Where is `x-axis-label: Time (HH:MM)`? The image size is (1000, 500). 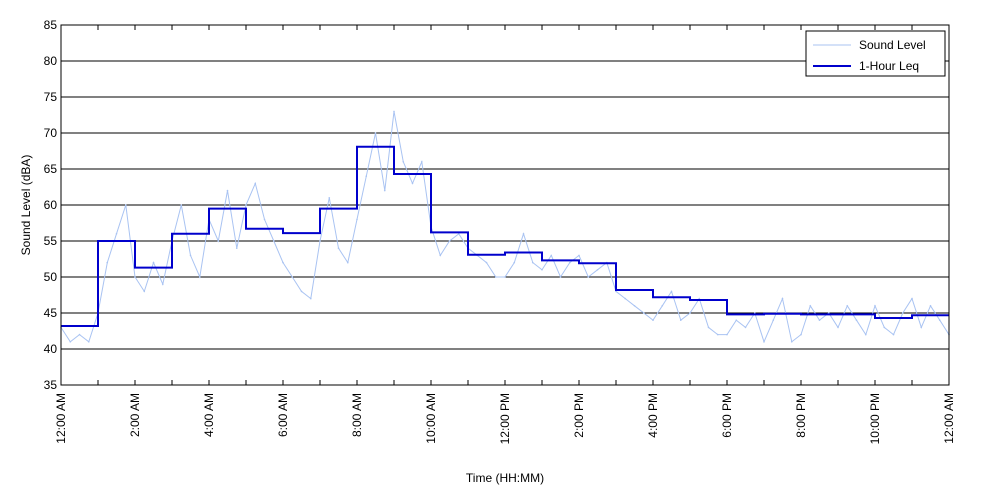 x-axis-label: Time (HH:MM) is located at coordinates (505, 478).